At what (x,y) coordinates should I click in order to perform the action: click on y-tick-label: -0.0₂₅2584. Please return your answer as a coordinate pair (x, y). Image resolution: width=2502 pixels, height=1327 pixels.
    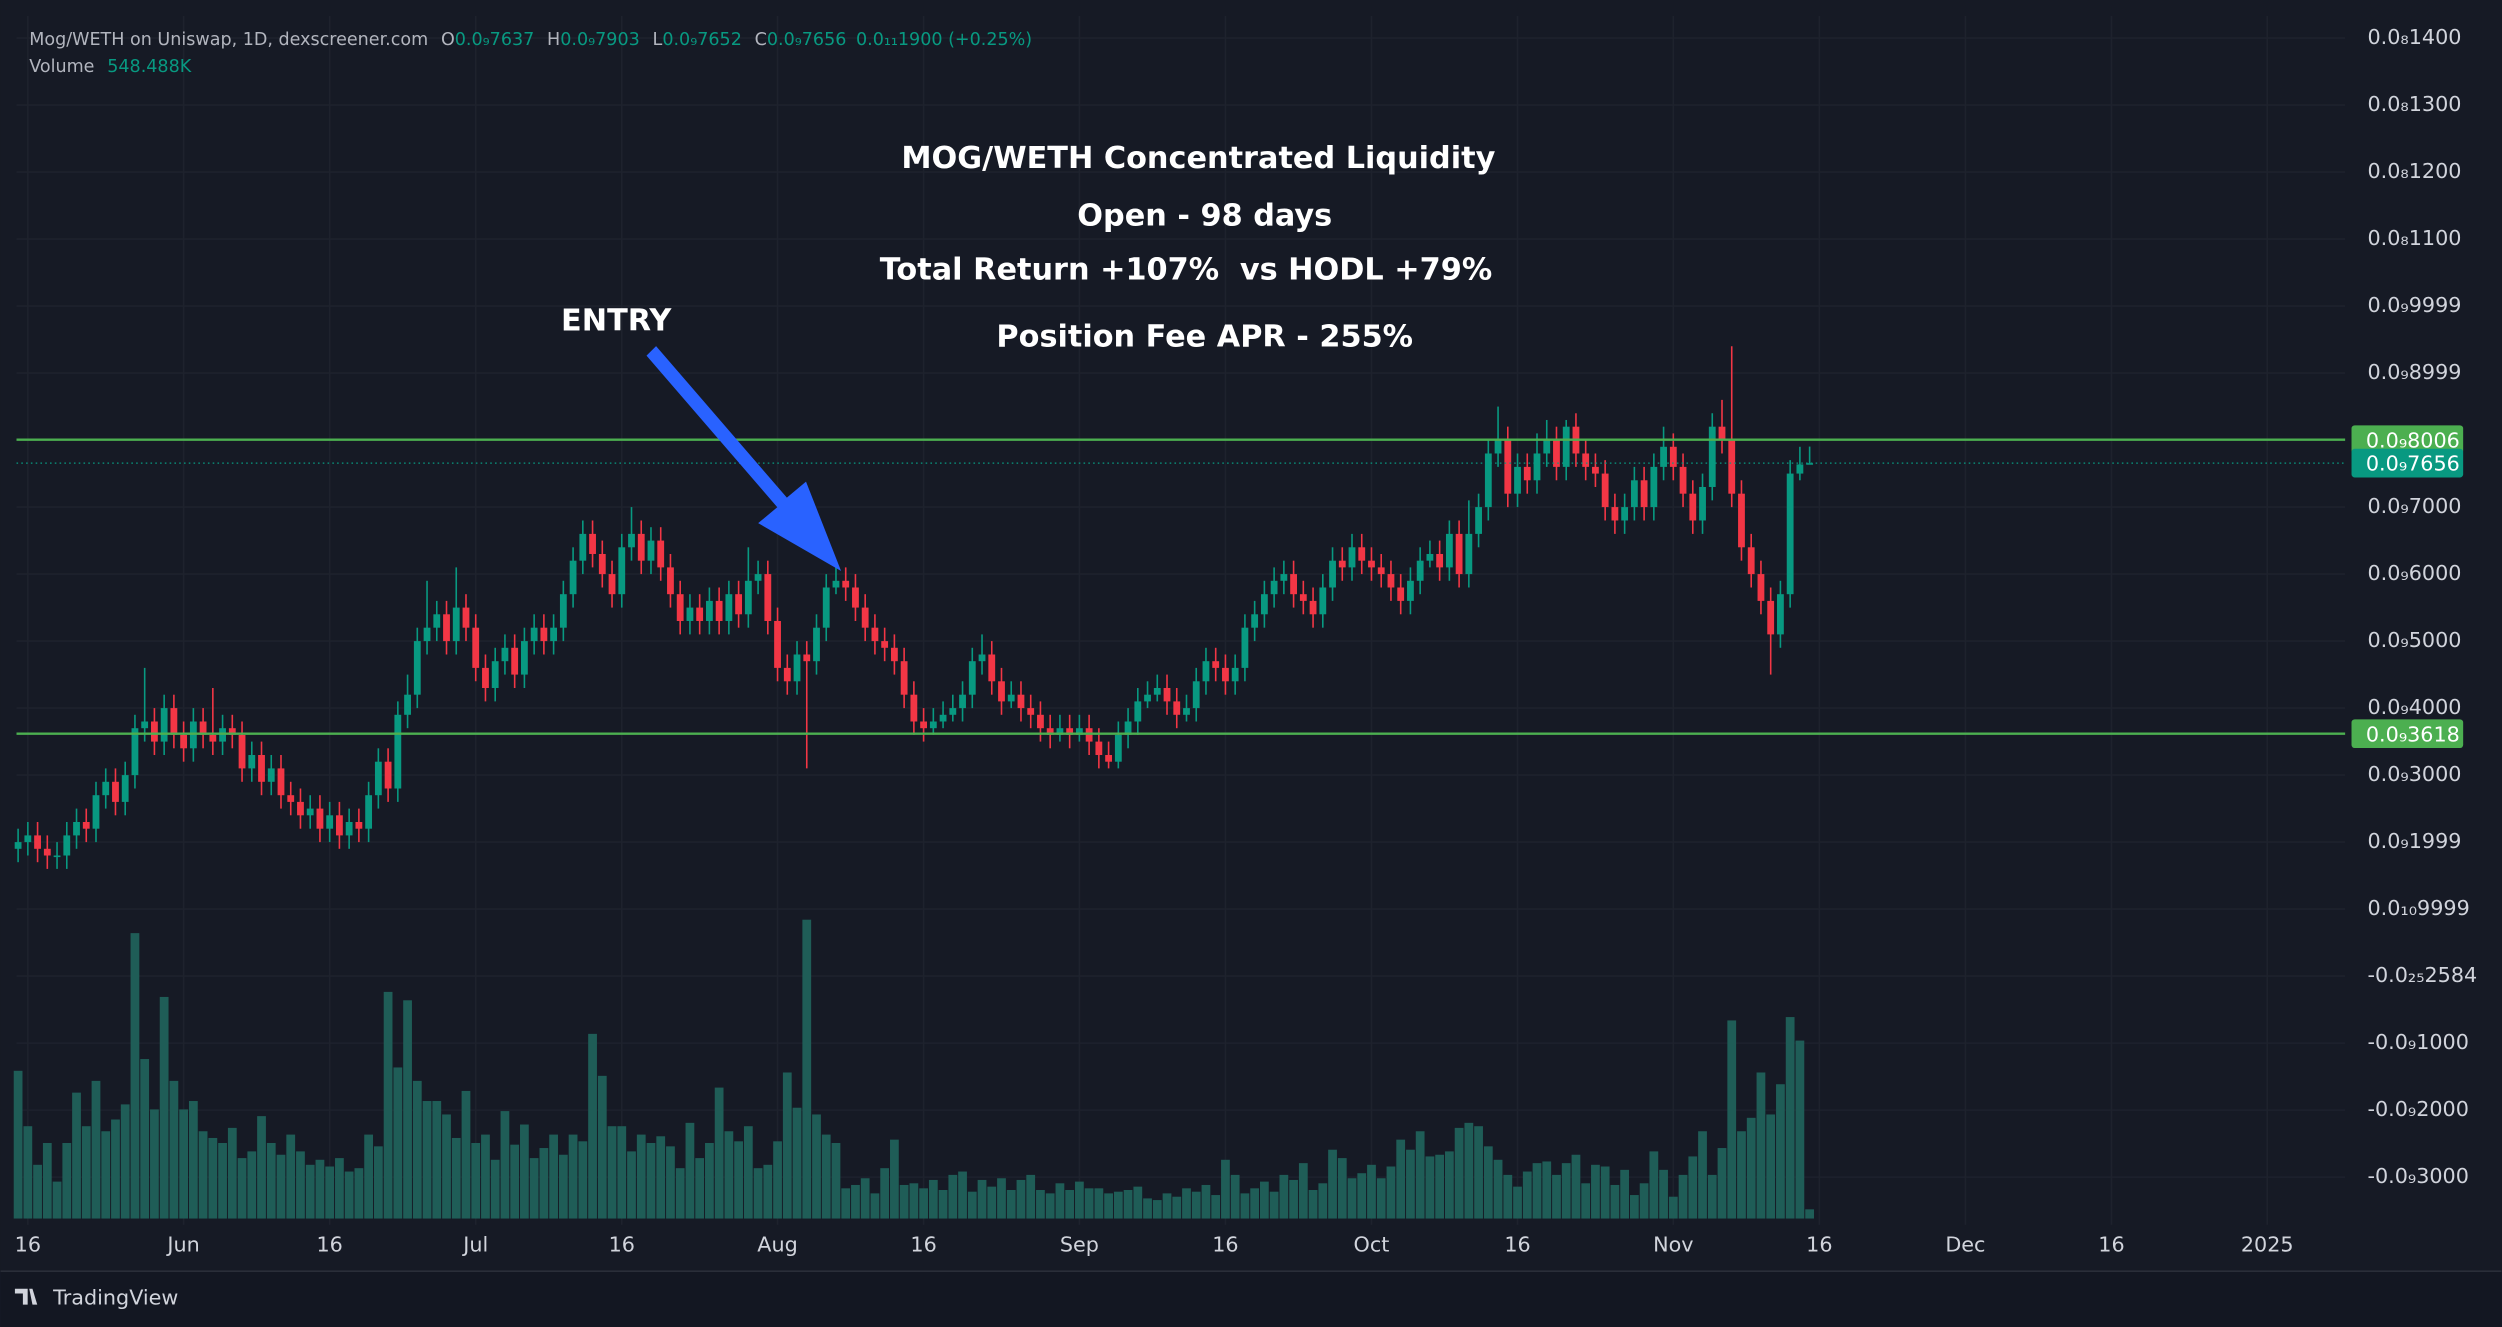
    Looking at the image, I should click on (2422, 975).